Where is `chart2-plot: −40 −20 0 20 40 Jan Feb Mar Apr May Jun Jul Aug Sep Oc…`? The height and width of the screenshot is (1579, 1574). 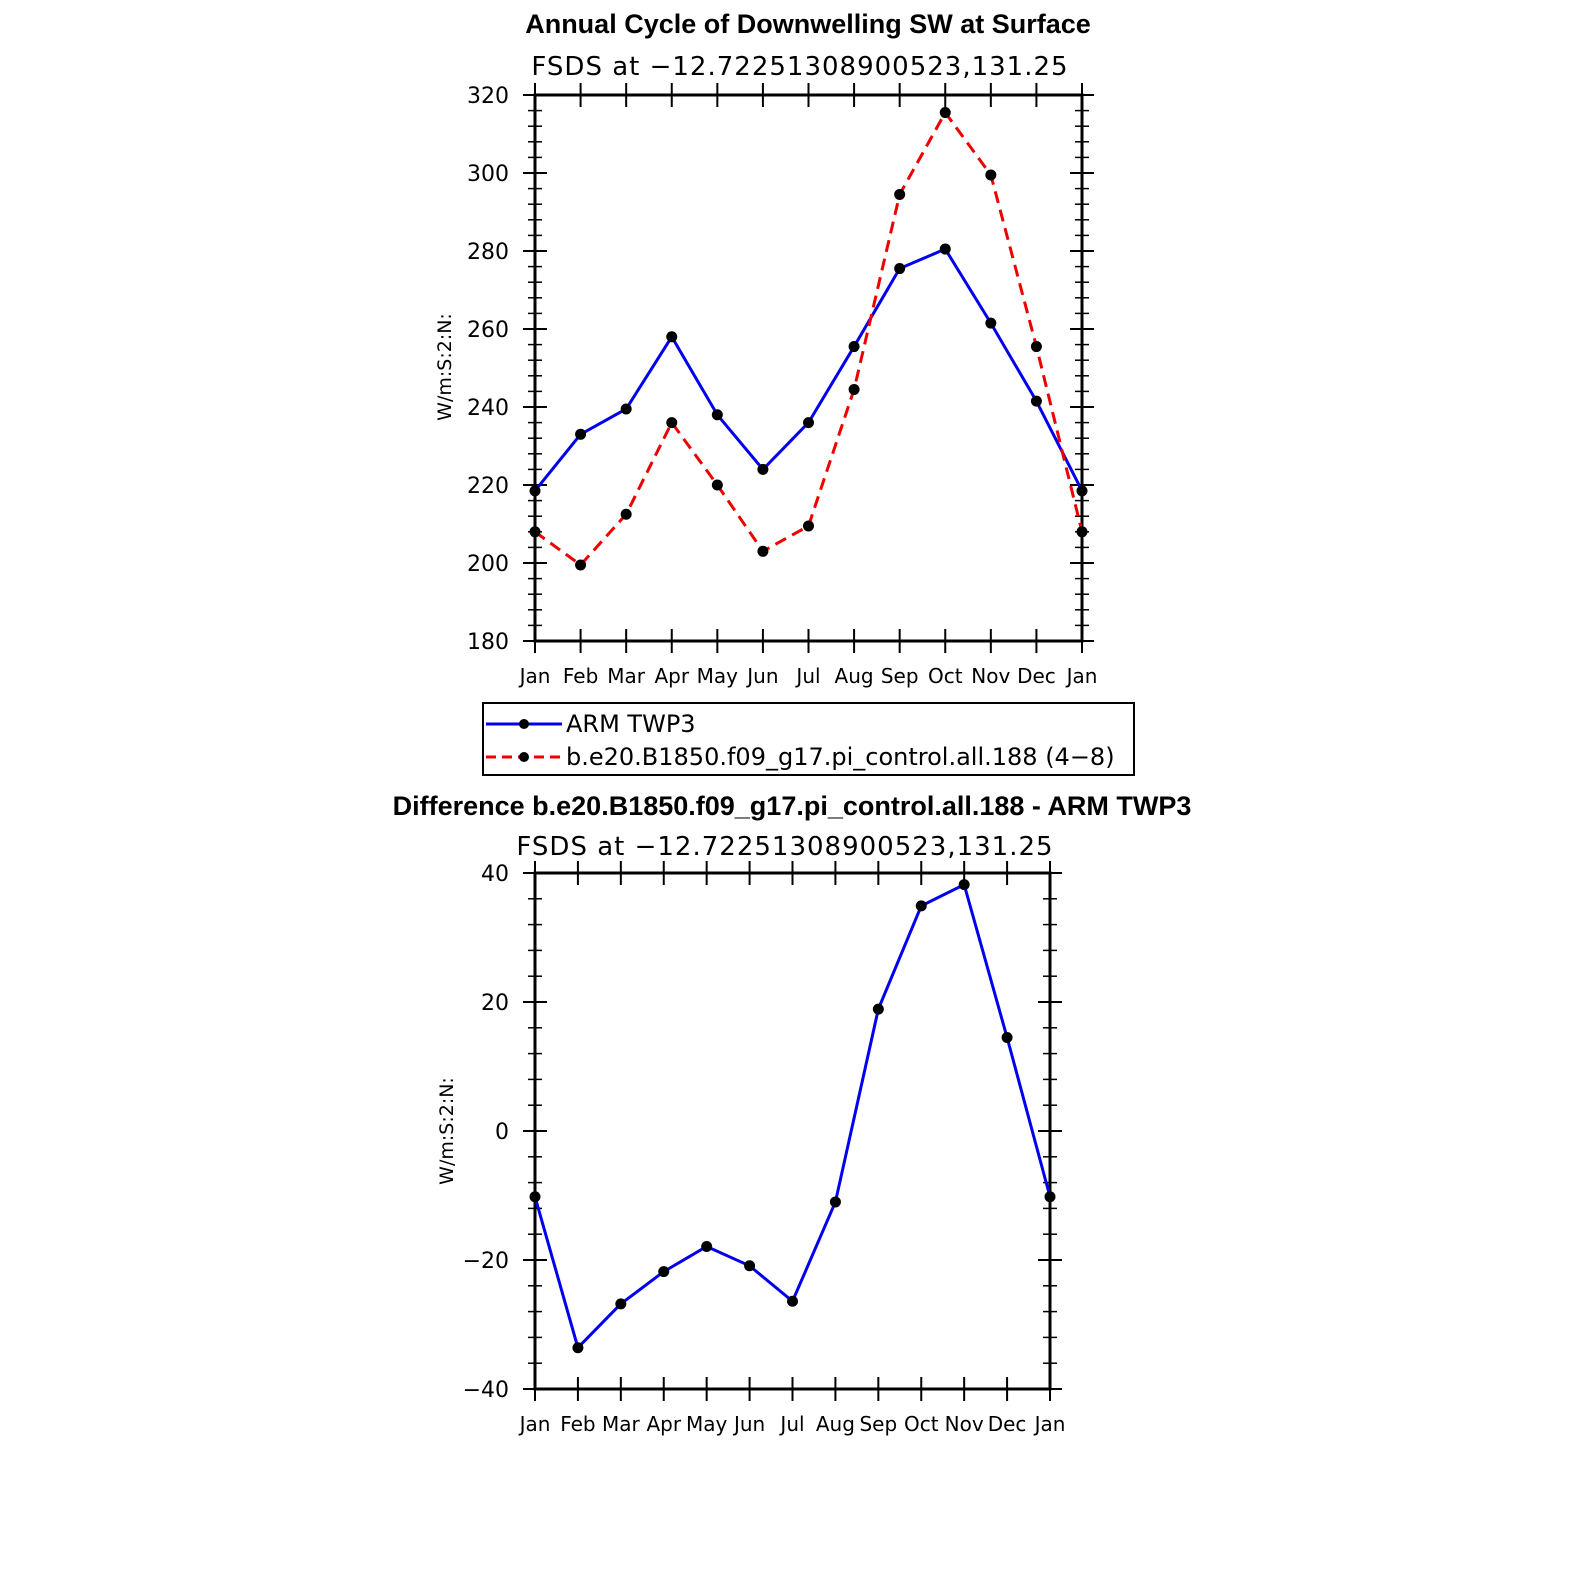 chart2-plot: −40 −20 0 20 40 Jan Feb Mar Apr May Jun Jul Aug Sep Oc… is located at coordinates (764, 1148).